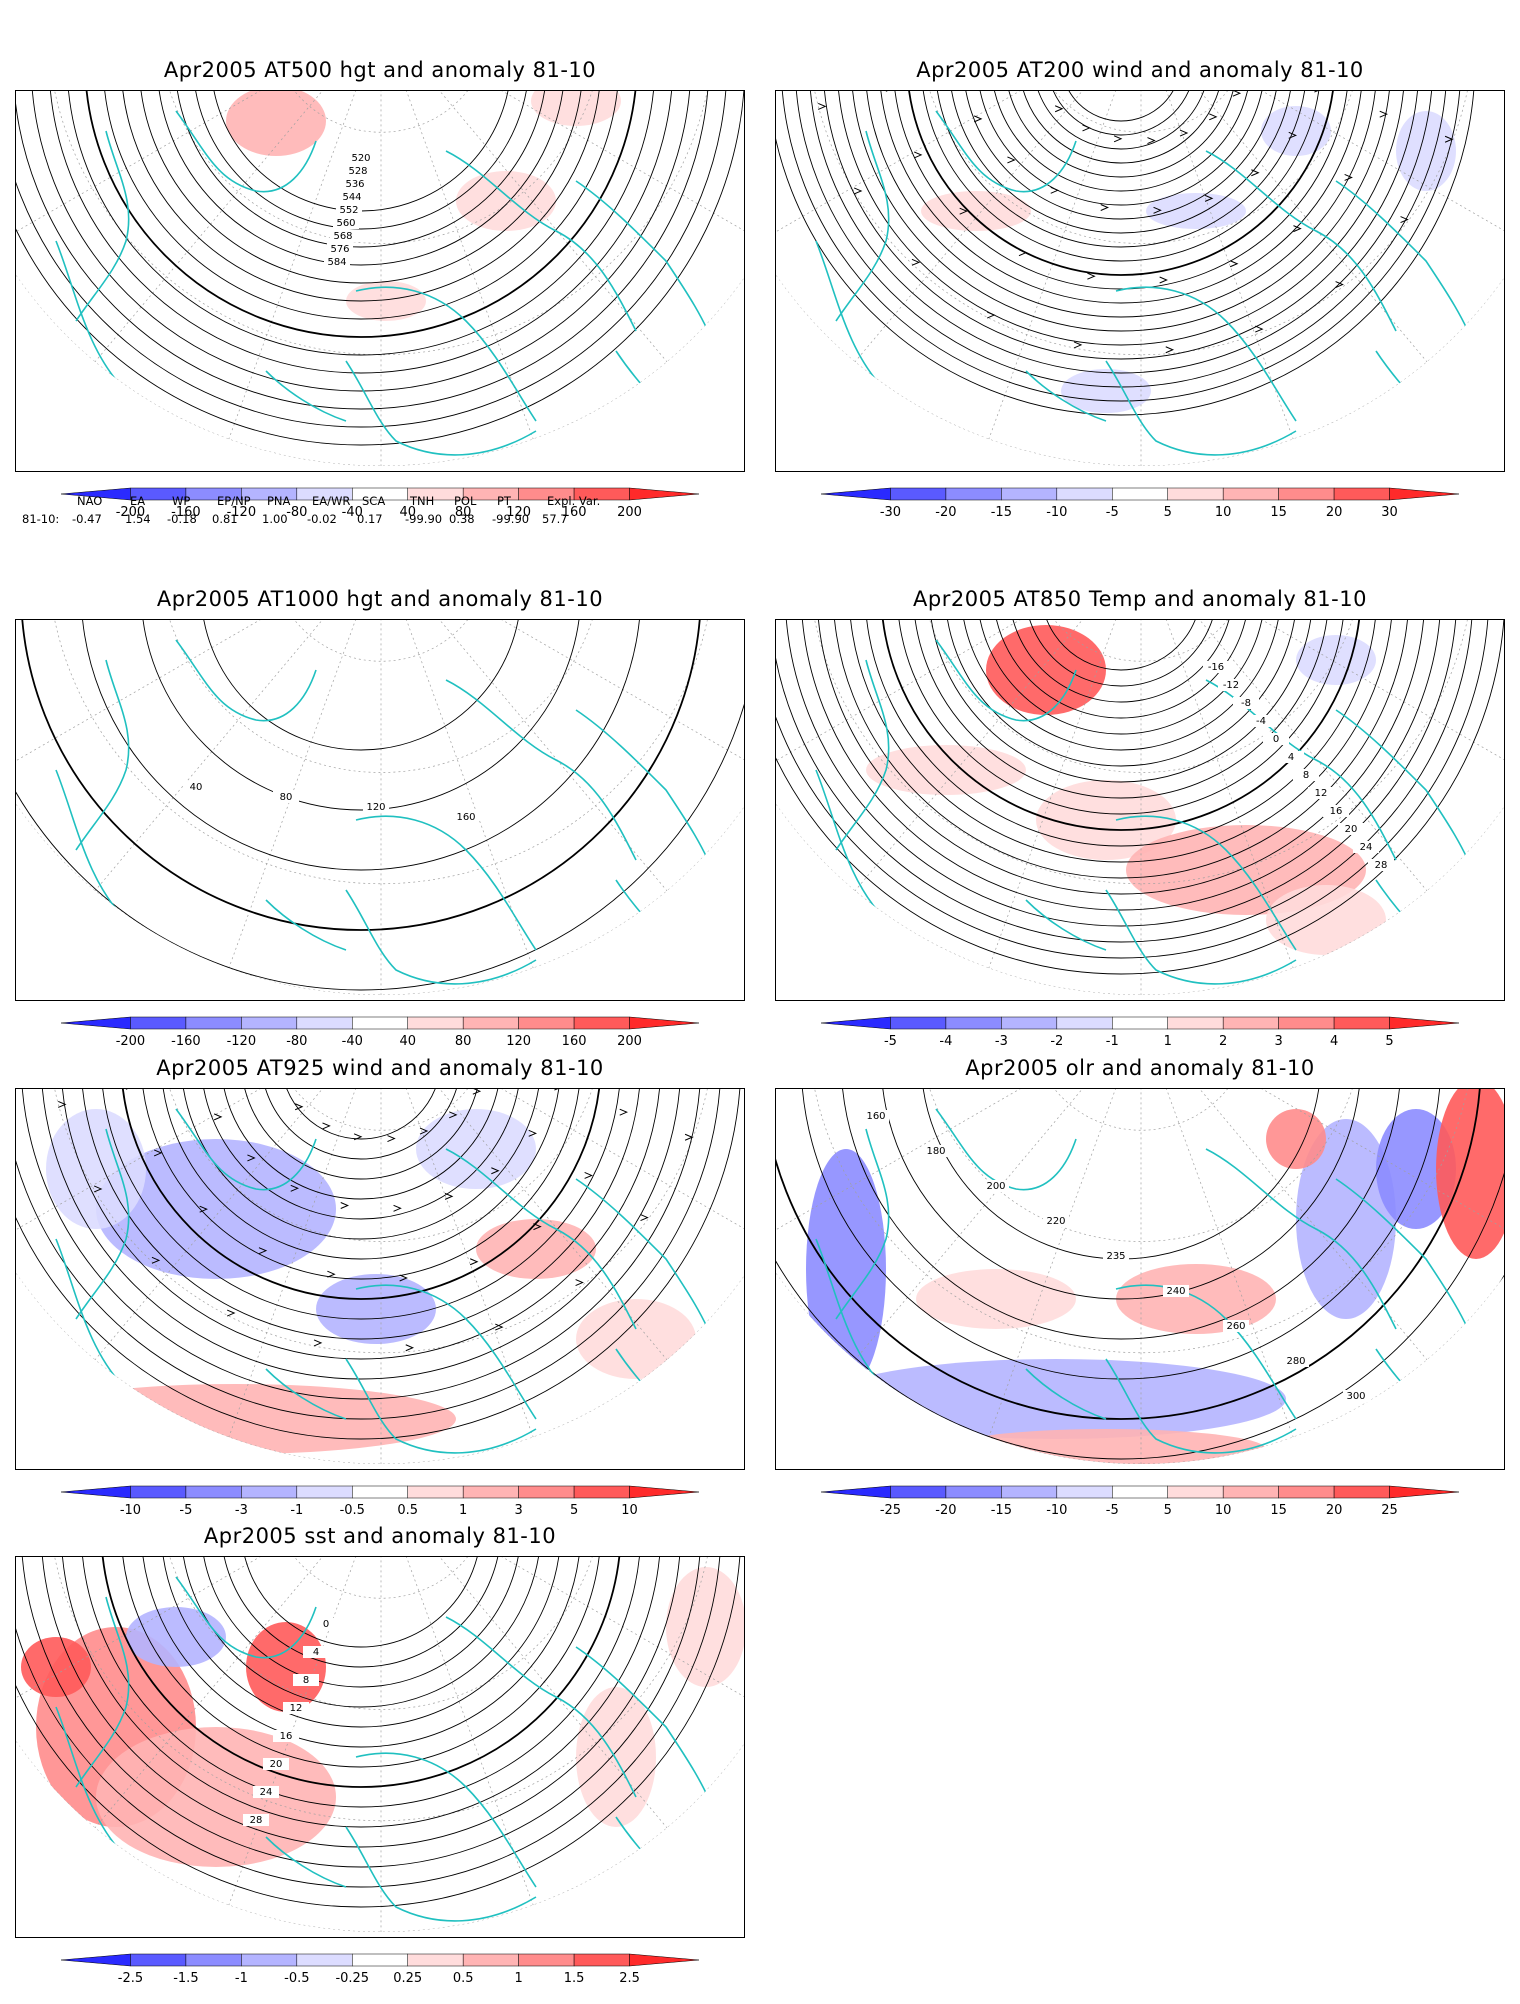  What do you see at coordinates (1389, 1510) in the screenshot?
I see `colorbar-tick-label: 25` at bounding box center [1389, 1510].